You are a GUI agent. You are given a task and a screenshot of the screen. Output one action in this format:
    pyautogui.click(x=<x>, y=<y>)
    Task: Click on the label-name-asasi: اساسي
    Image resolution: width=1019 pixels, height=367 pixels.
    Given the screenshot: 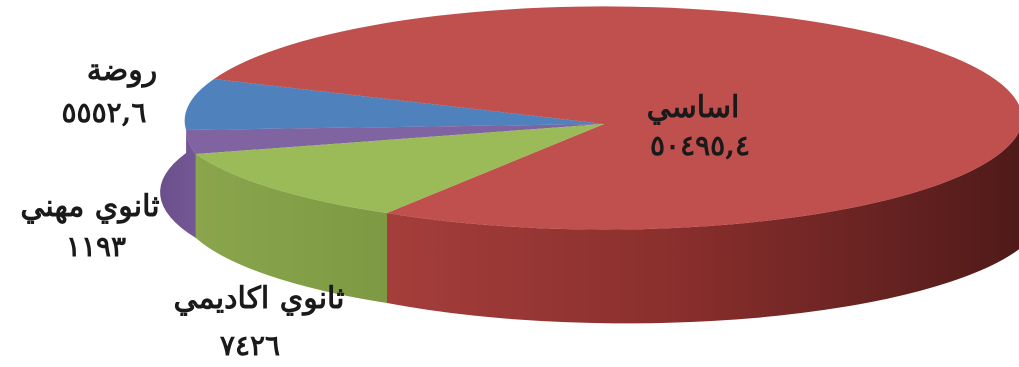 What is the action you would take?
    pyautogui.click(x=693, y=107)
    